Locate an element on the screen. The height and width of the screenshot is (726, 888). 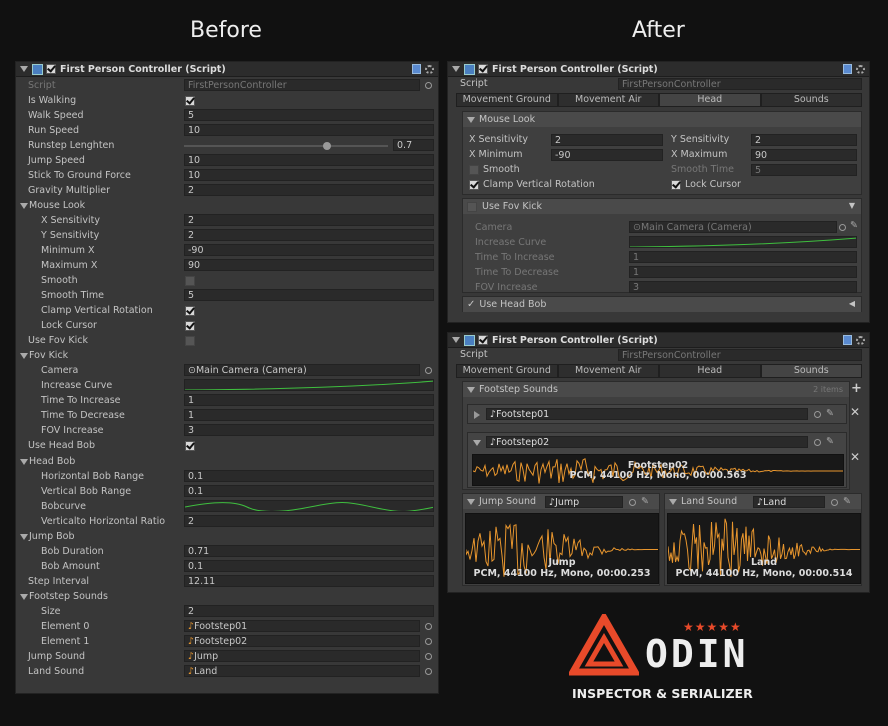
checkmark-icon: ✓ is located at coordinates (471, 304).